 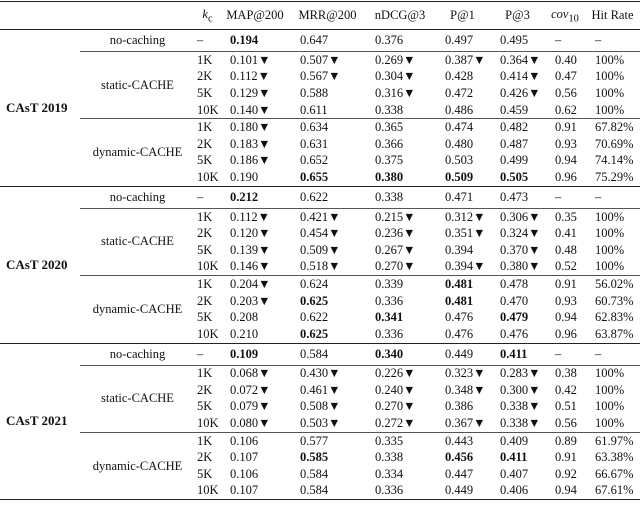 I want to click on metric-cell: 0.338, so click(x=389, y=109).